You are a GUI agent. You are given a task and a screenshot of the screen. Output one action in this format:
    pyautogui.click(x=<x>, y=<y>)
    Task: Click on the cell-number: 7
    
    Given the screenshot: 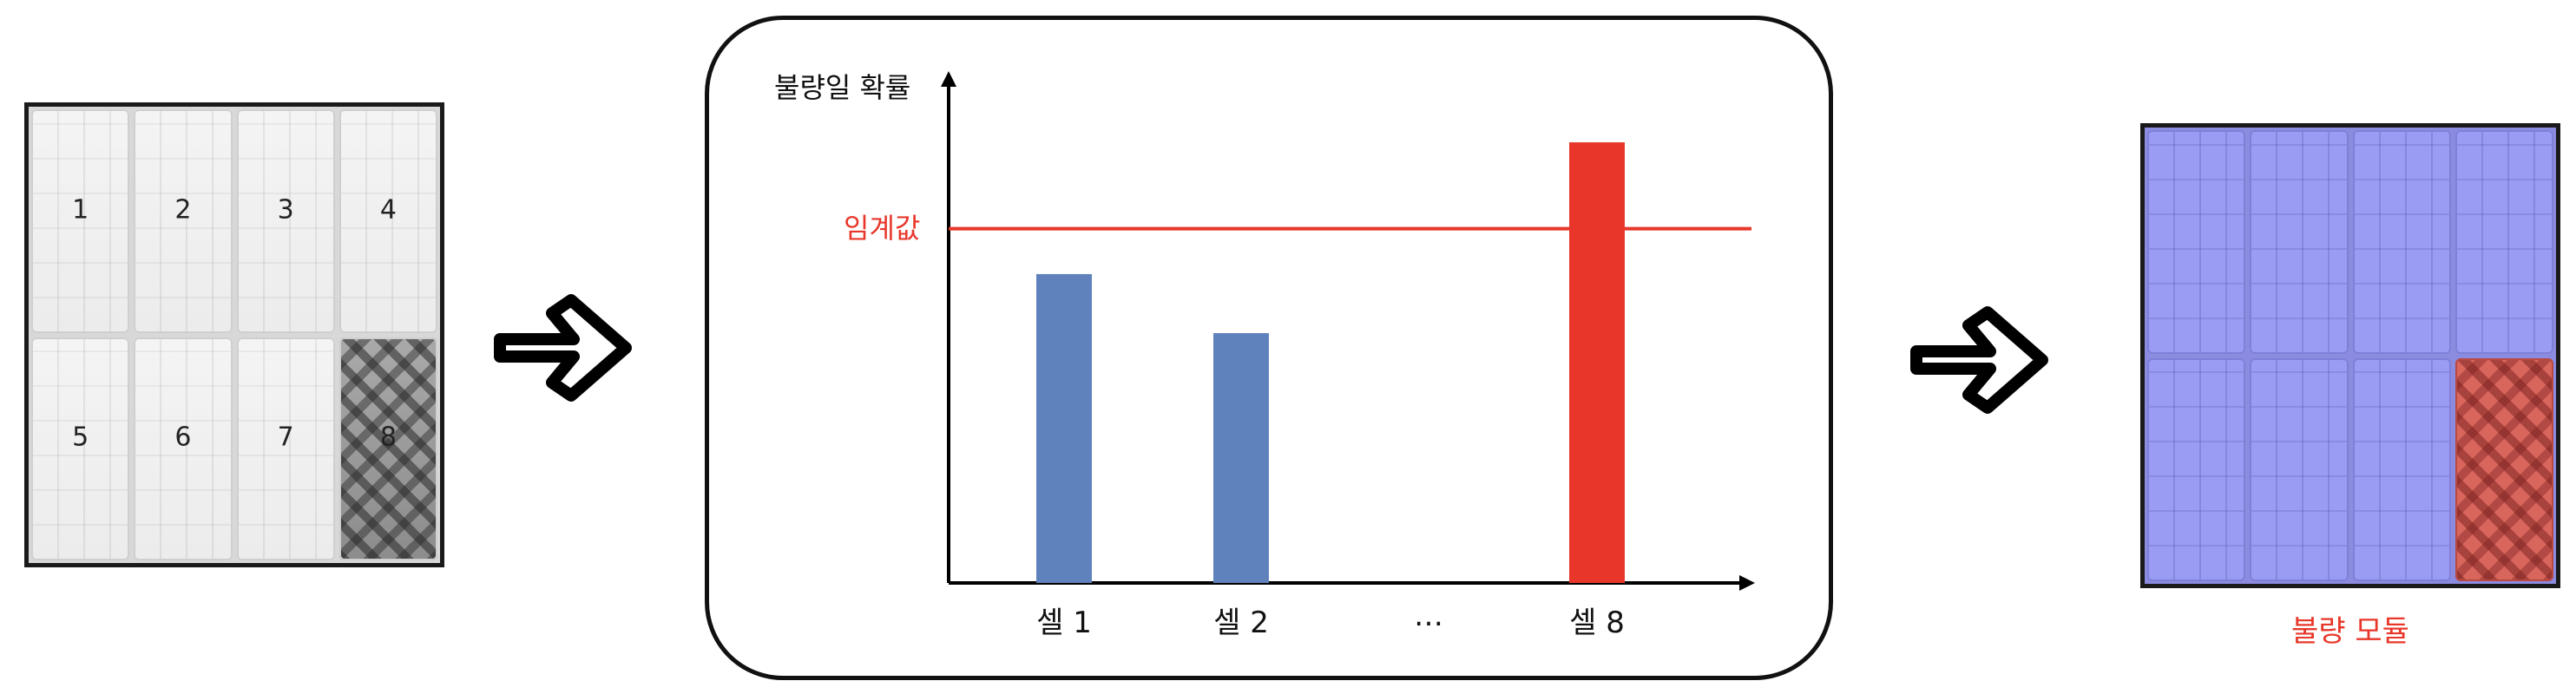 What is the action you would take?
    pyautogui.click(x=285, y=438)
    